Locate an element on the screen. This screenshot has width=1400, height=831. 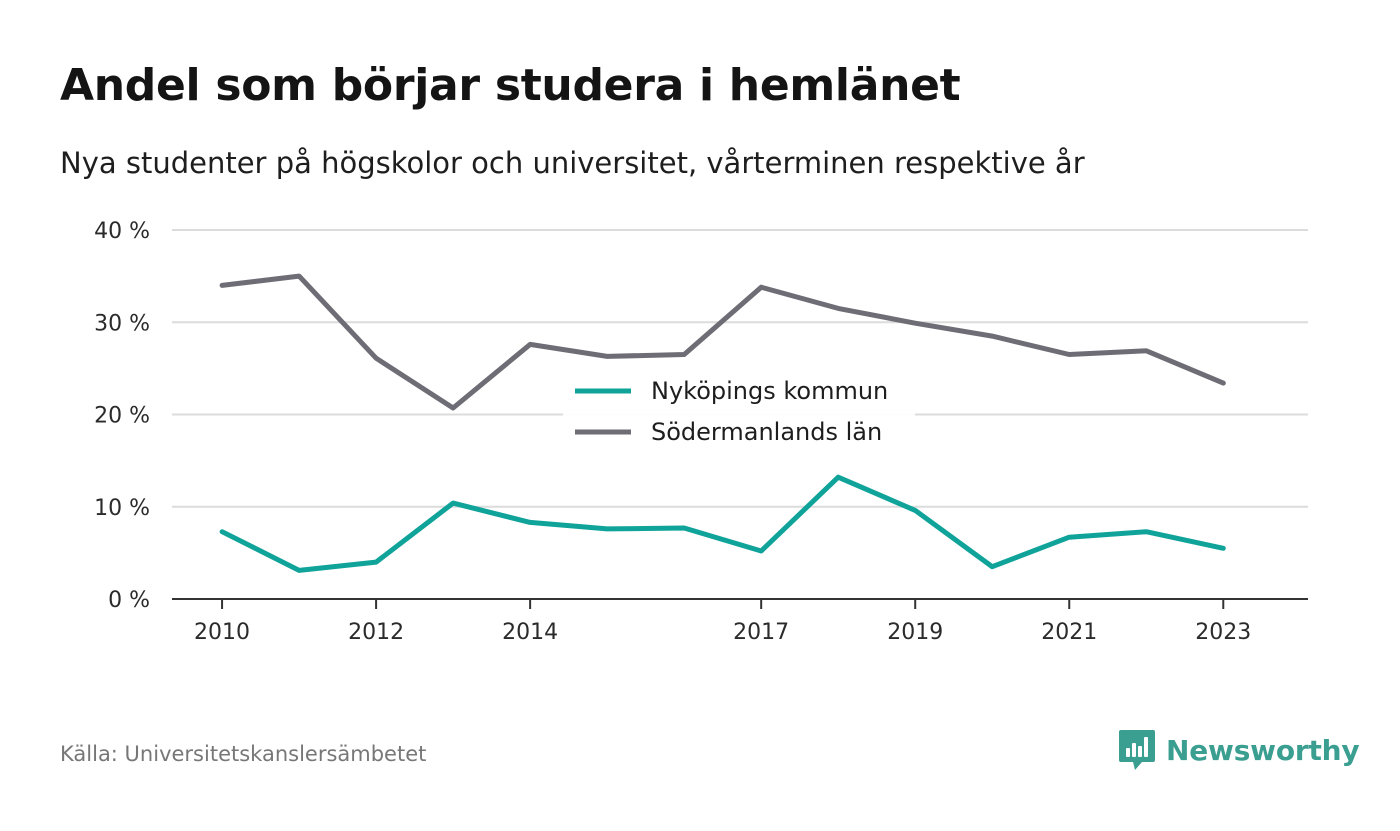
y-axis-ticks: 0 % 10 % 20 % 30 % 40 % is located at coordinates (122, 416).